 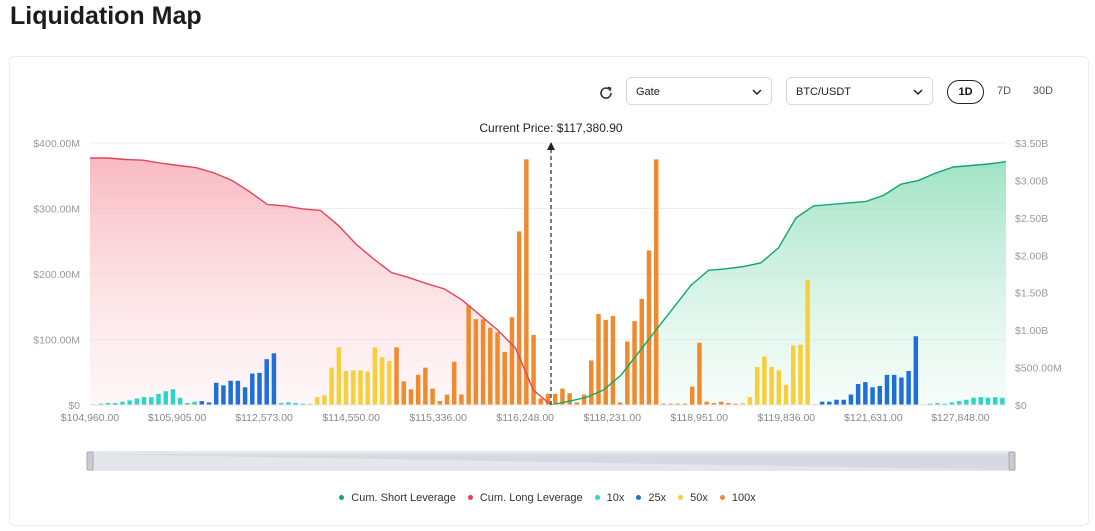 What do you see at coordinates (743, 498) in the screenshot?
I see `legend-label: 100x` at bounding box center [743, 498].